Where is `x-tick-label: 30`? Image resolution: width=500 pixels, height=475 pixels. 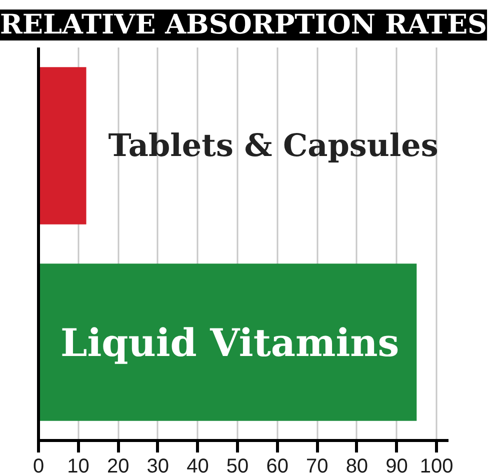 x-tick-label: 30 is located at coordinates (158, 465).